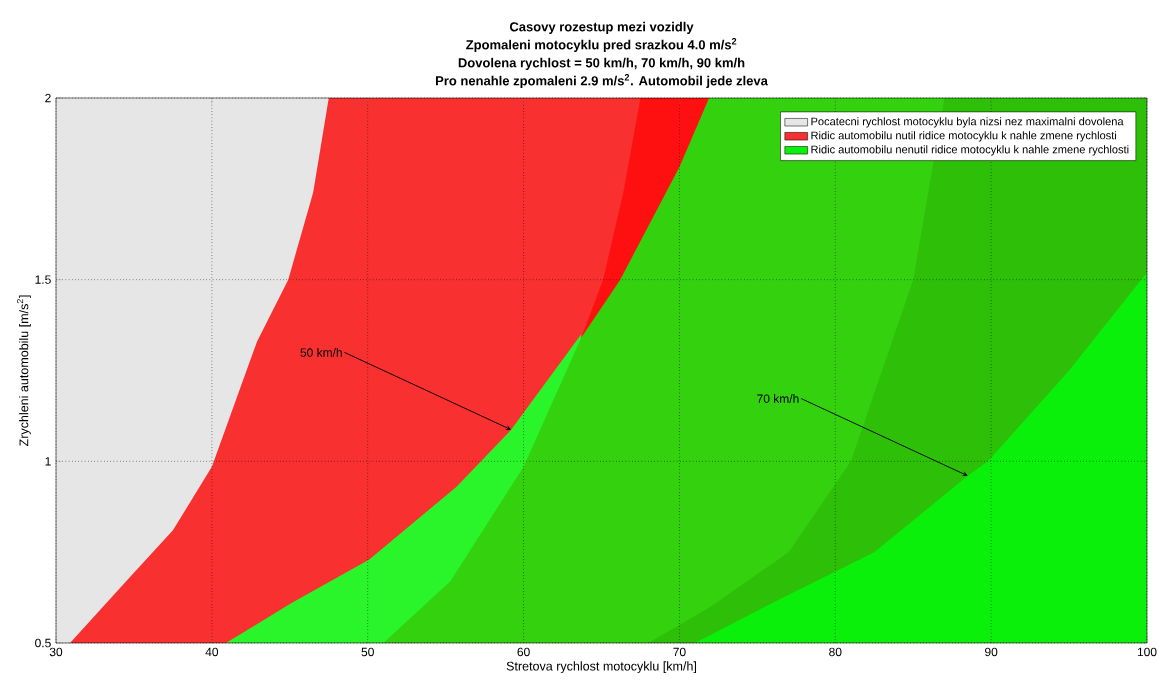 This screenshot has width=1160, height=686. What do you see at coordinates (523, 652) in the screenshot?
I see `x-tick-label: 60` at bounding box center [523, 652].